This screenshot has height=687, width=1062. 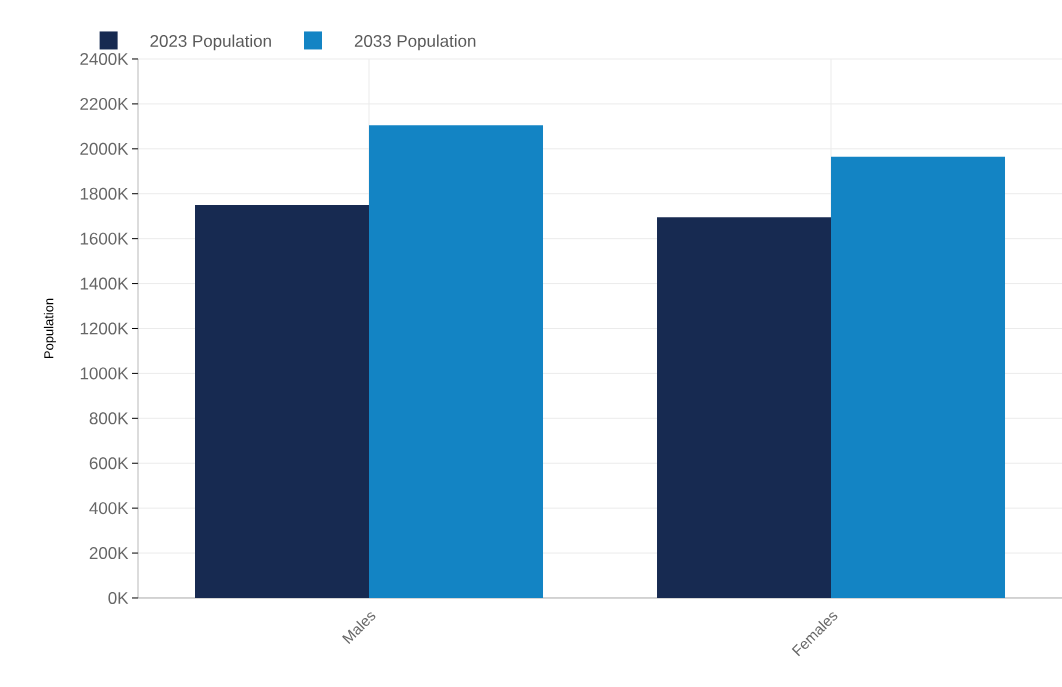 What do you see at coordinates (49, 328) in the screenshot?
I see `y-axis-title: Population` at bounding box center [49, 328].